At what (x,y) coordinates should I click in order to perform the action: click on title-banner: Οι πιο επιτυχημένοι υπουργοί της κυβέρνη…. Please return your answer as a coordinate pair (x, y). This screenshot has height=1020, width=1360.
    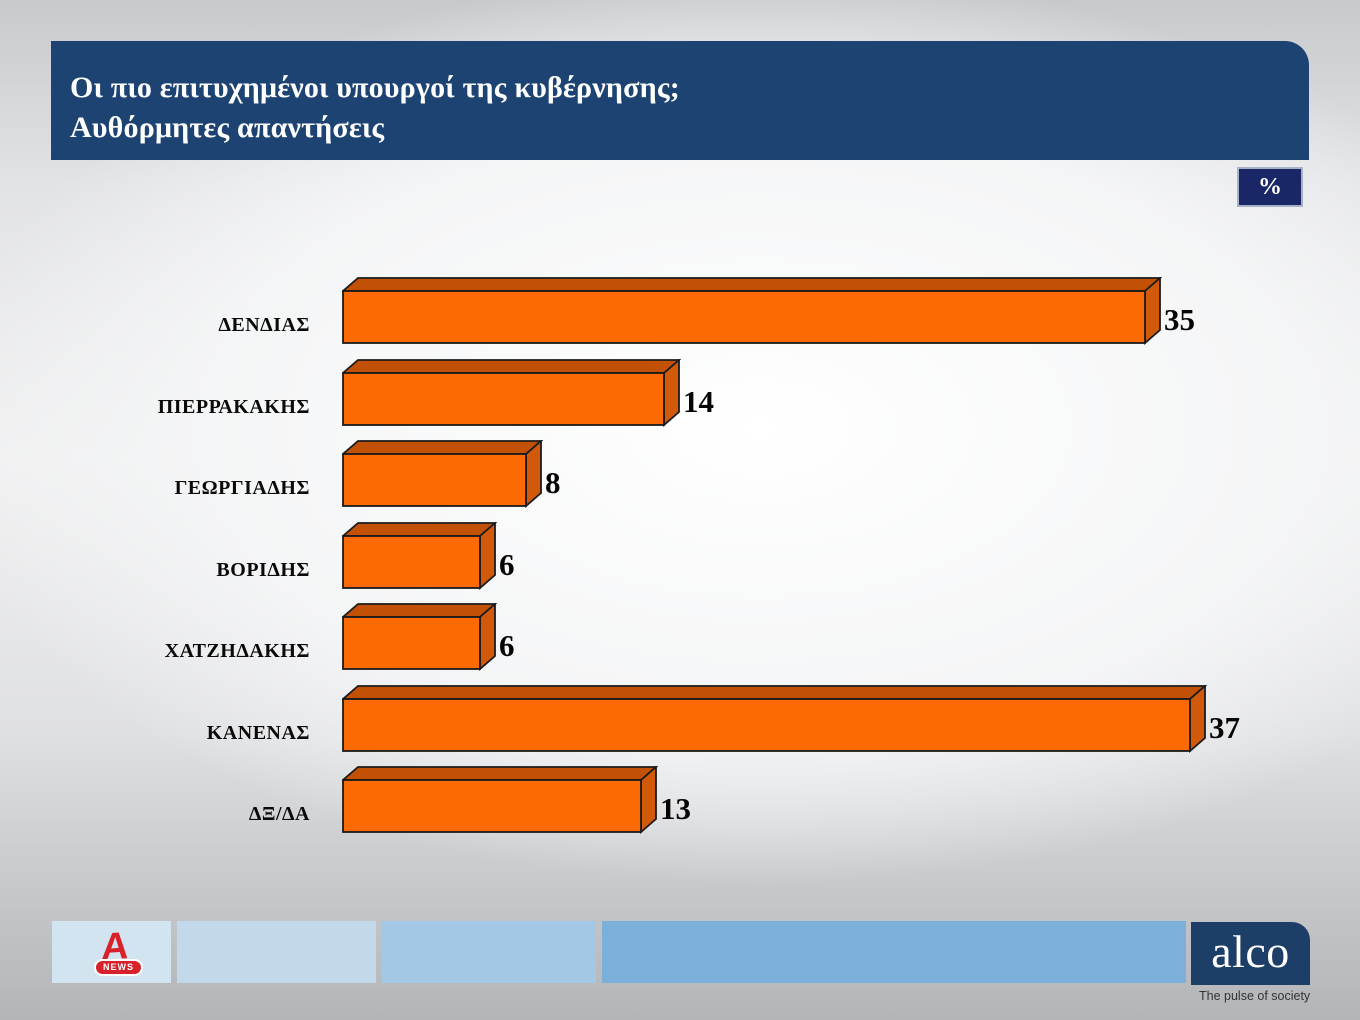
    Looking at the image, I should click on (680, 100).